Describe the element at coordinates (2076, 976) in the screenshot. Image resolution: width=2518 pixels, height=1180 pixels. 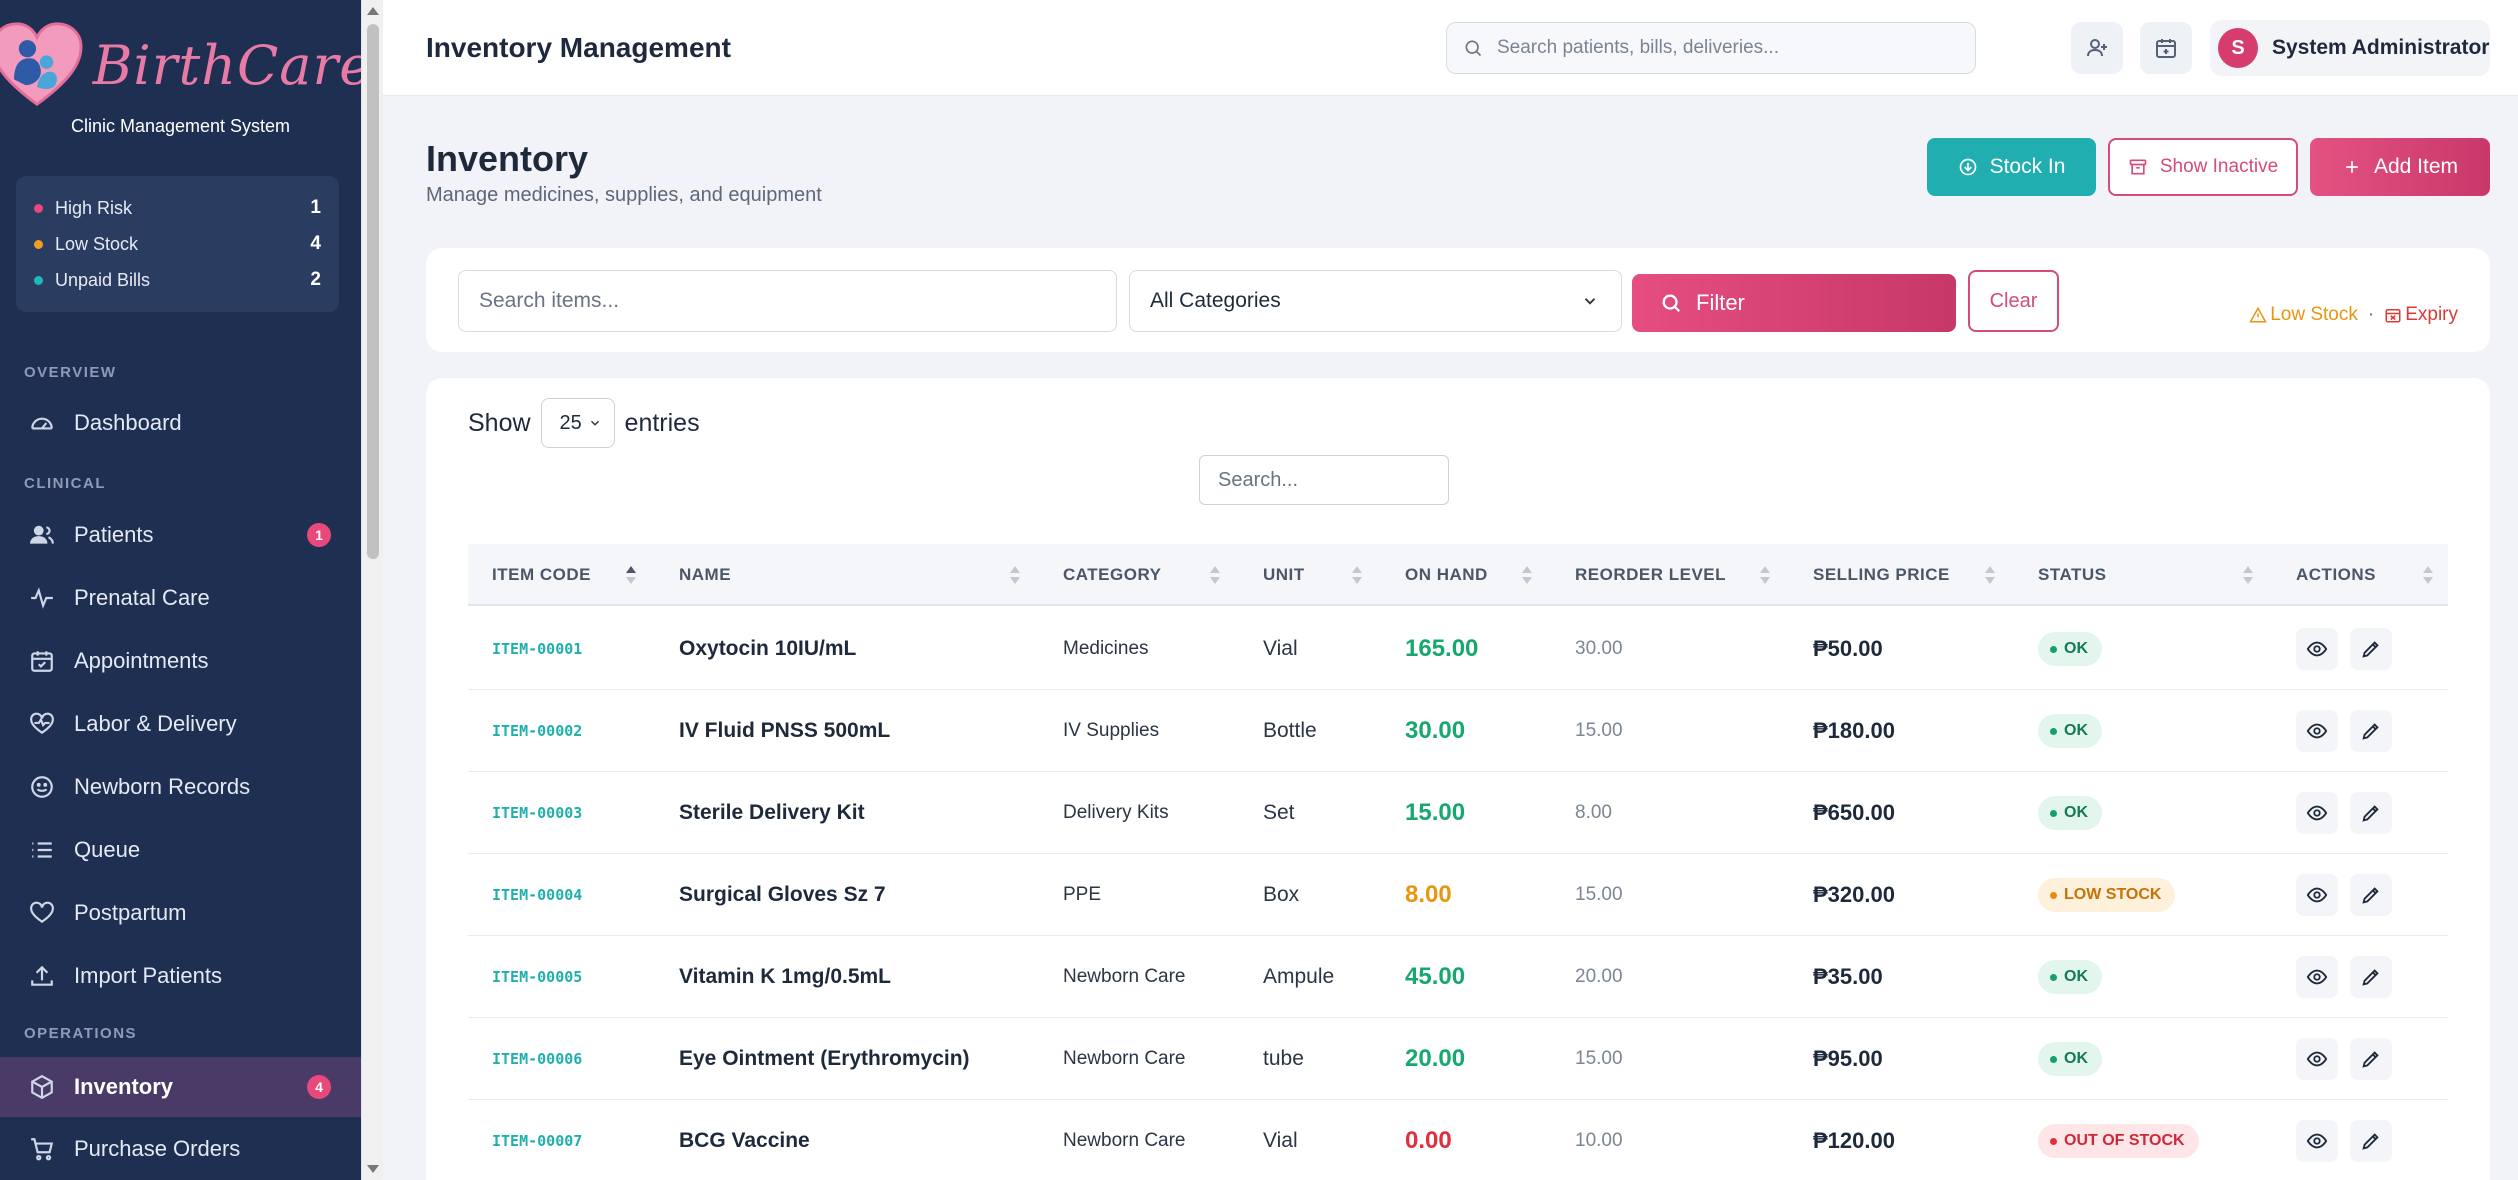
I see `status-text: OK` at that location.